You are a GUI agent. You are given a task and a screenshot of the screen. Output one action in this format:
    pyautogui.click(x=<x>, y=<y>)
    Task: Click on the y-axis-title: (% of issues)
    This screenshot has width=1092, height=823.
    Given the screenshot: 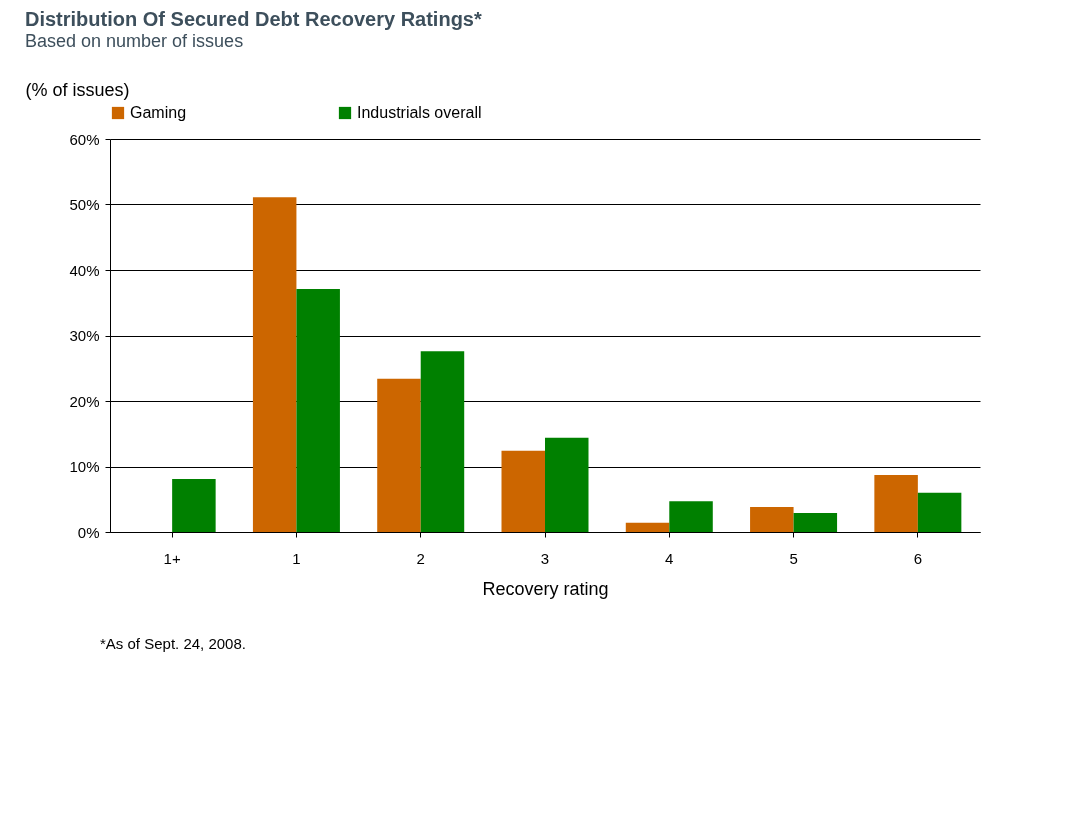 What is the action you would take?
    pyautogui.click(x=77, y=89)
    